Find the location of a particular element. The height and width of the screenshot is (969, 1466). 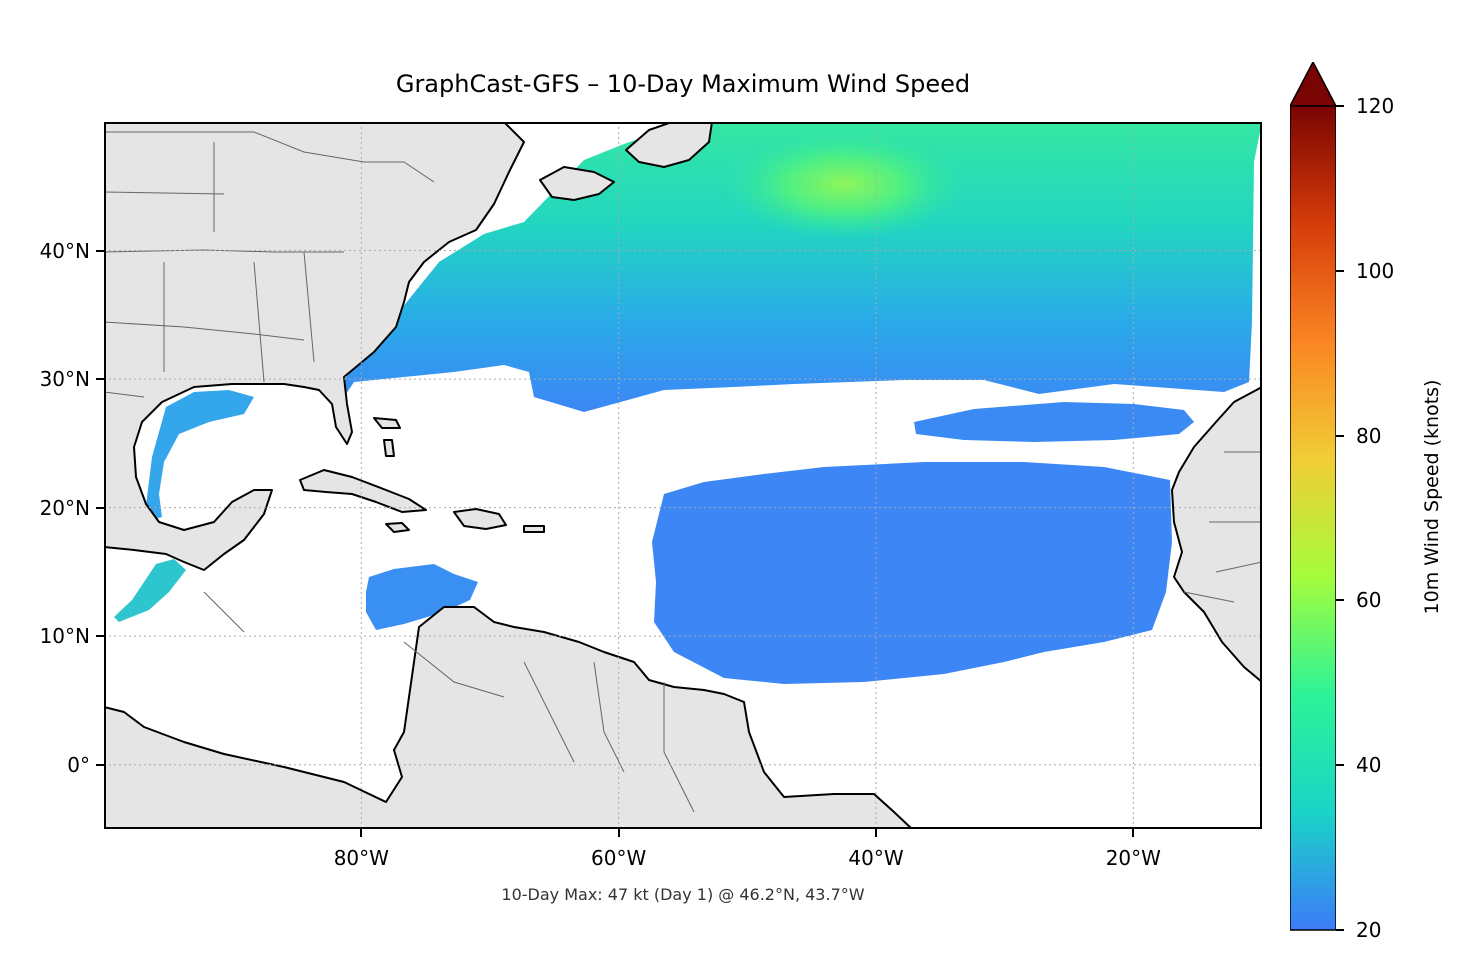

wind-field-tropical-atlantic is located at coordinates (912, 573).